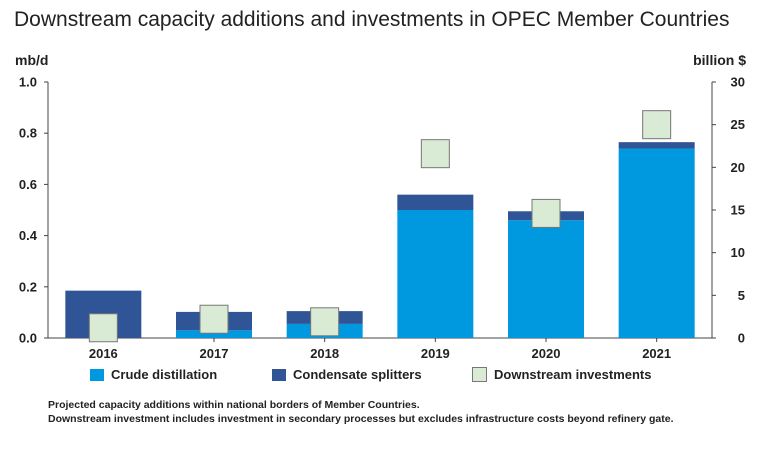 Image resolution: width=760 pixels, height=460 pixels. Describe the element at coordinates (435, 353) in the screenshot. I see `x-tick-label: 2019` at that location.